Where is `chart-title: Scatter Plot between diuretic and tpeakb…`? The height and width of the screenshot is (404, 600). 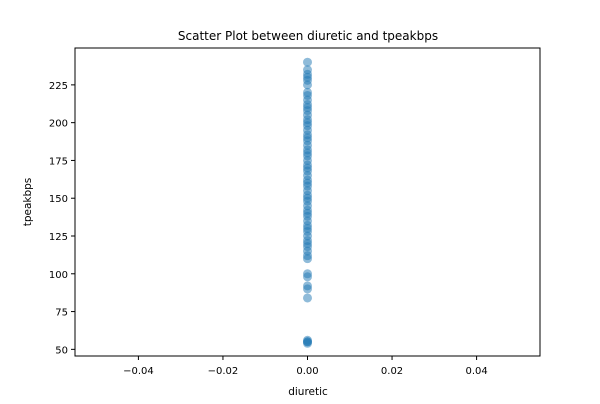
chart-title: Scatter Plot between diuretic and tpeakb… is located at coordinates (308, 36).